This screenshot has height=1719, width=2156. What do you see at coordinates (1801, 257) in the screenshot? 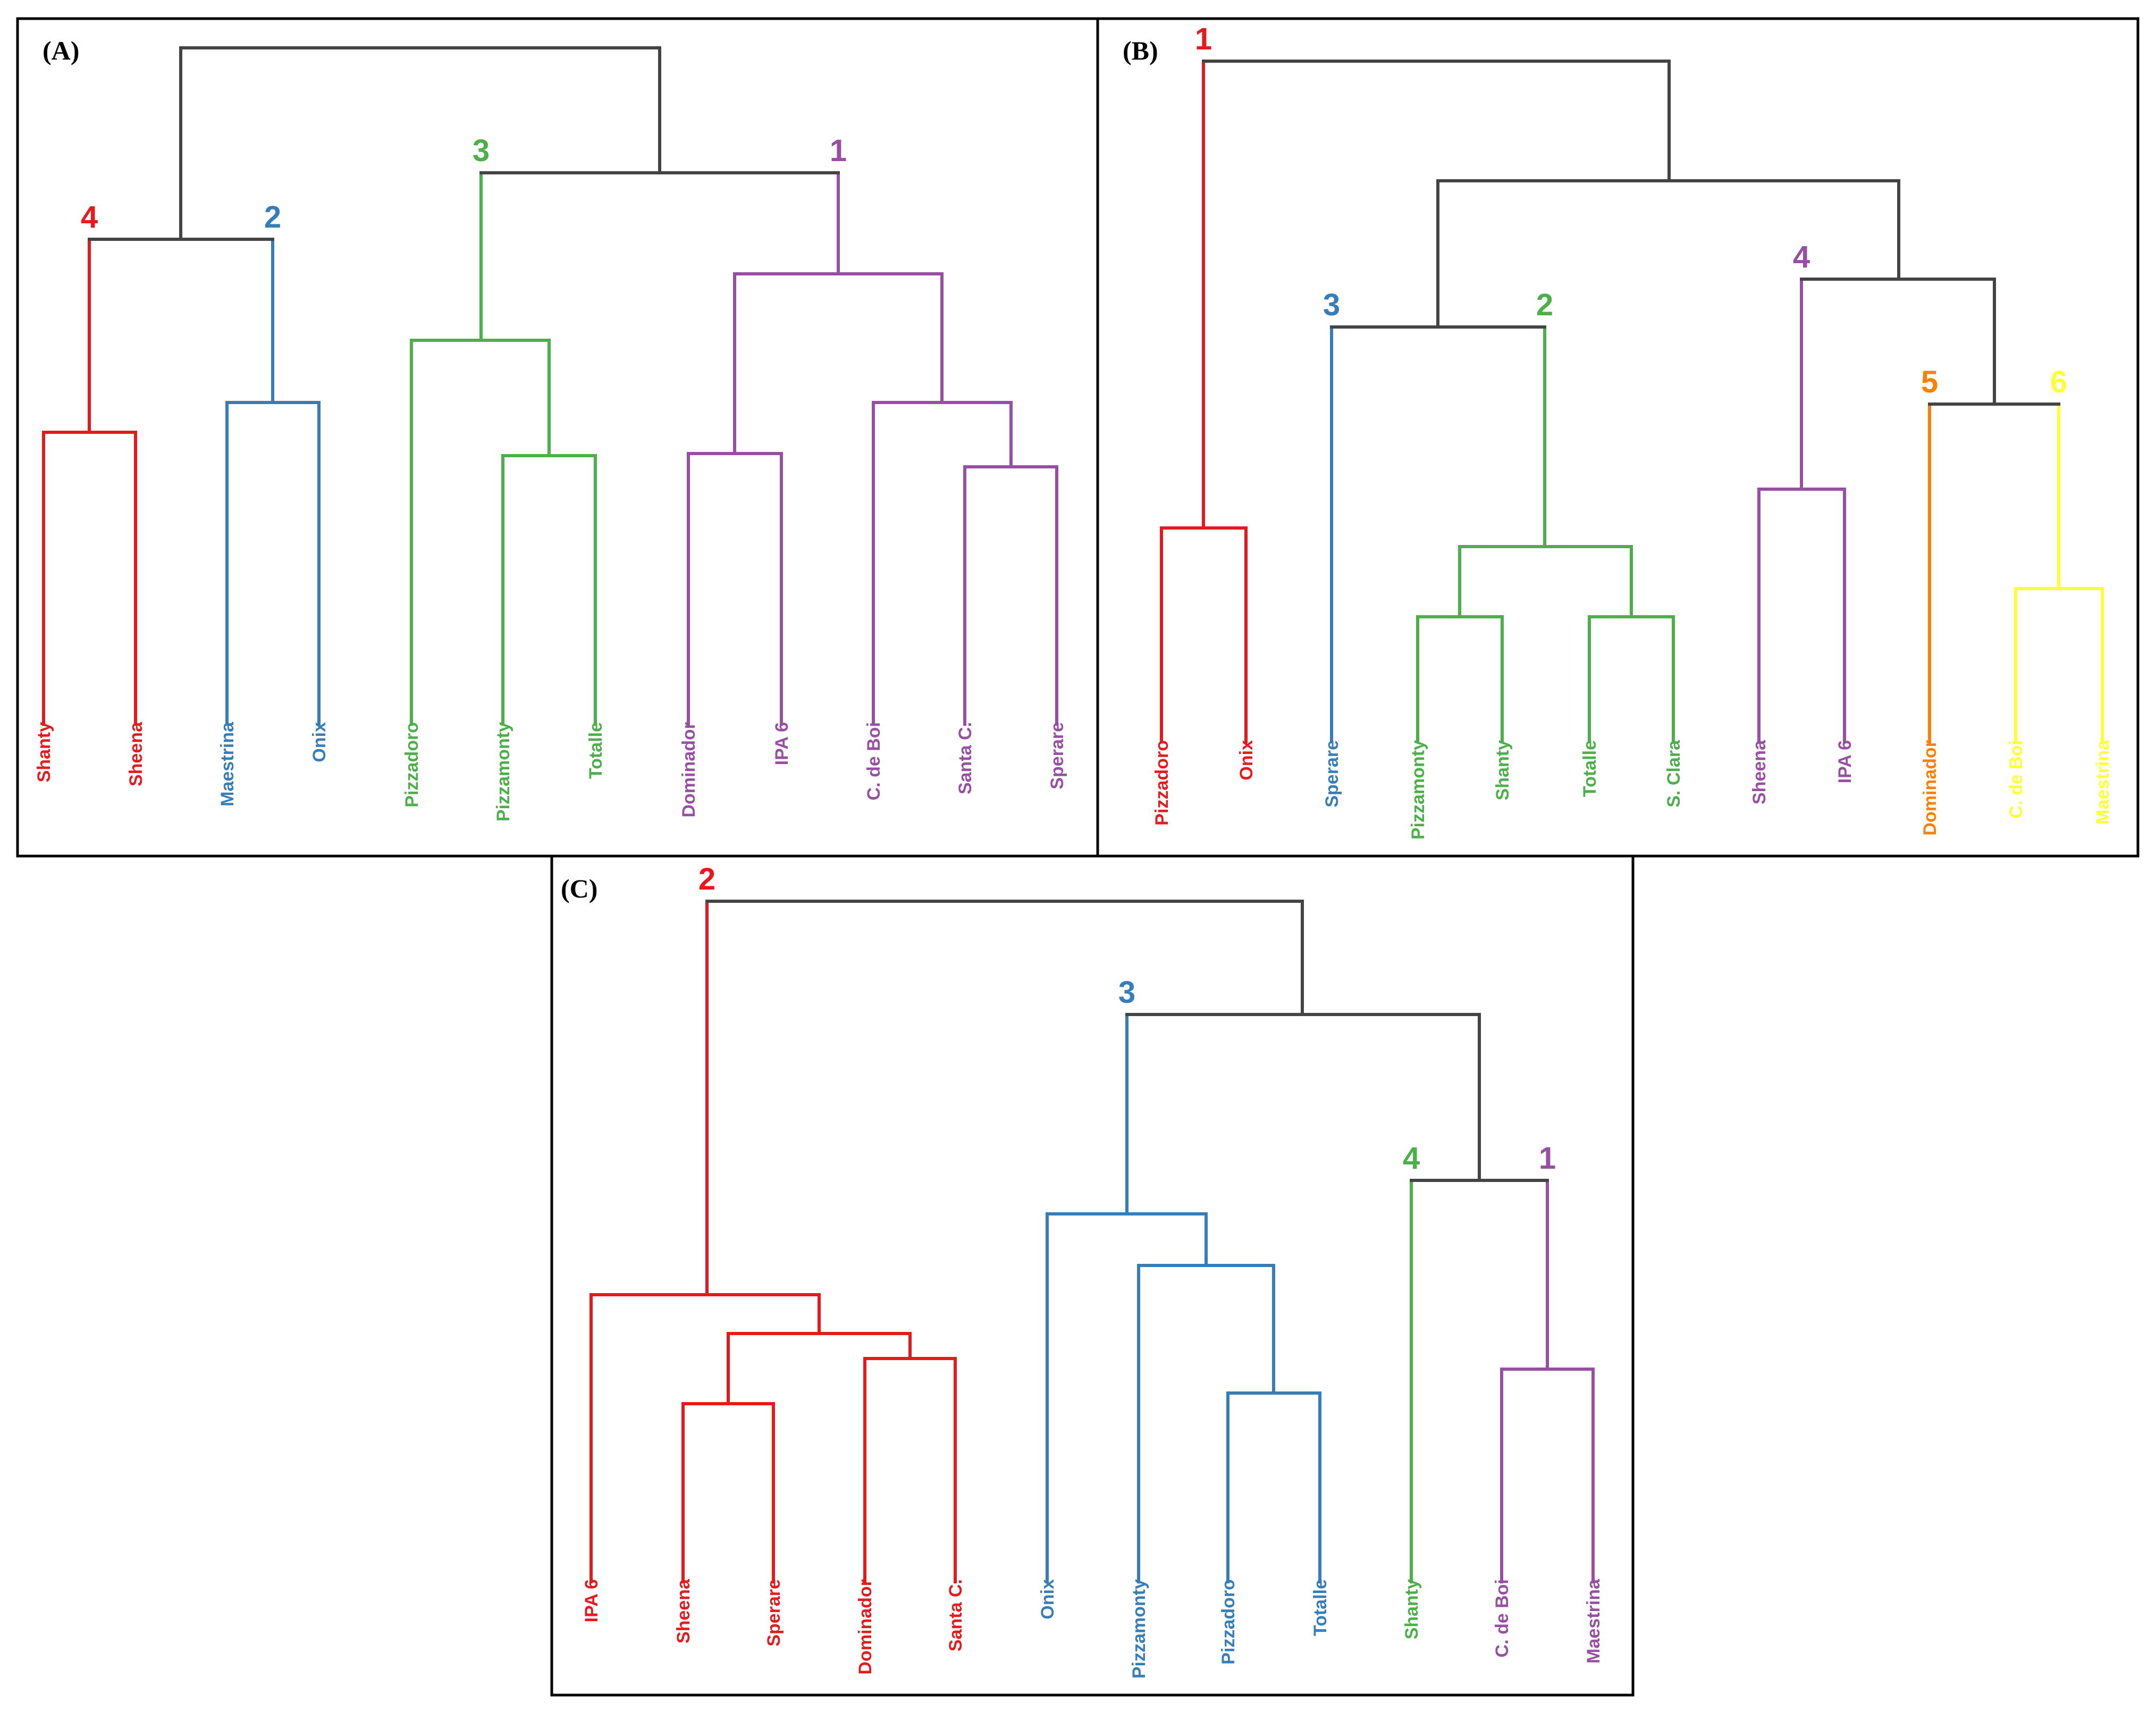
I see `panel-b-cluster-4-label: 4` at bounding box center [1801, 257].